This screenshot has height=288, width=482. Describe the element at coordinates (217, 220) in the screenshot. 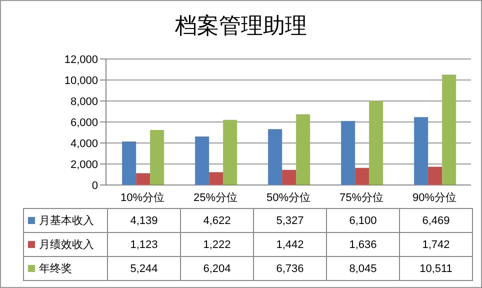

I see `data-label: 4,622` at that location.